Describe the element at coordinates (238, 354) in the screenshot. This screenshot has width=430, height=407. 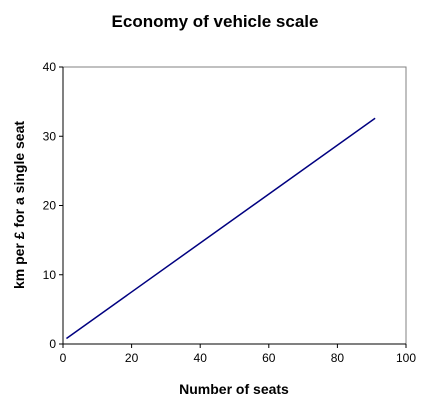
I see `x-ticks: 0 20 40 60 80 100` at that location.